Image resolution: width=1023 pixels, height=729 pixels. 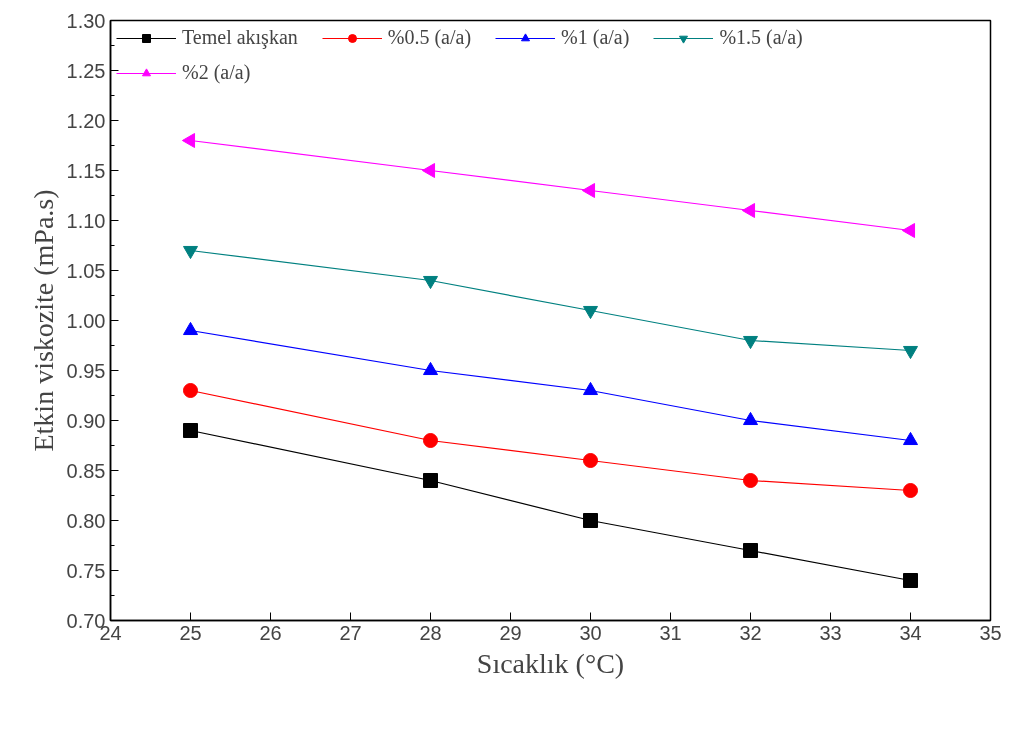 What do you see at coordinates (216, 72) in the screenshot?
I see `legend-label: %2 (a/a)` at bounding box center [216, 72].